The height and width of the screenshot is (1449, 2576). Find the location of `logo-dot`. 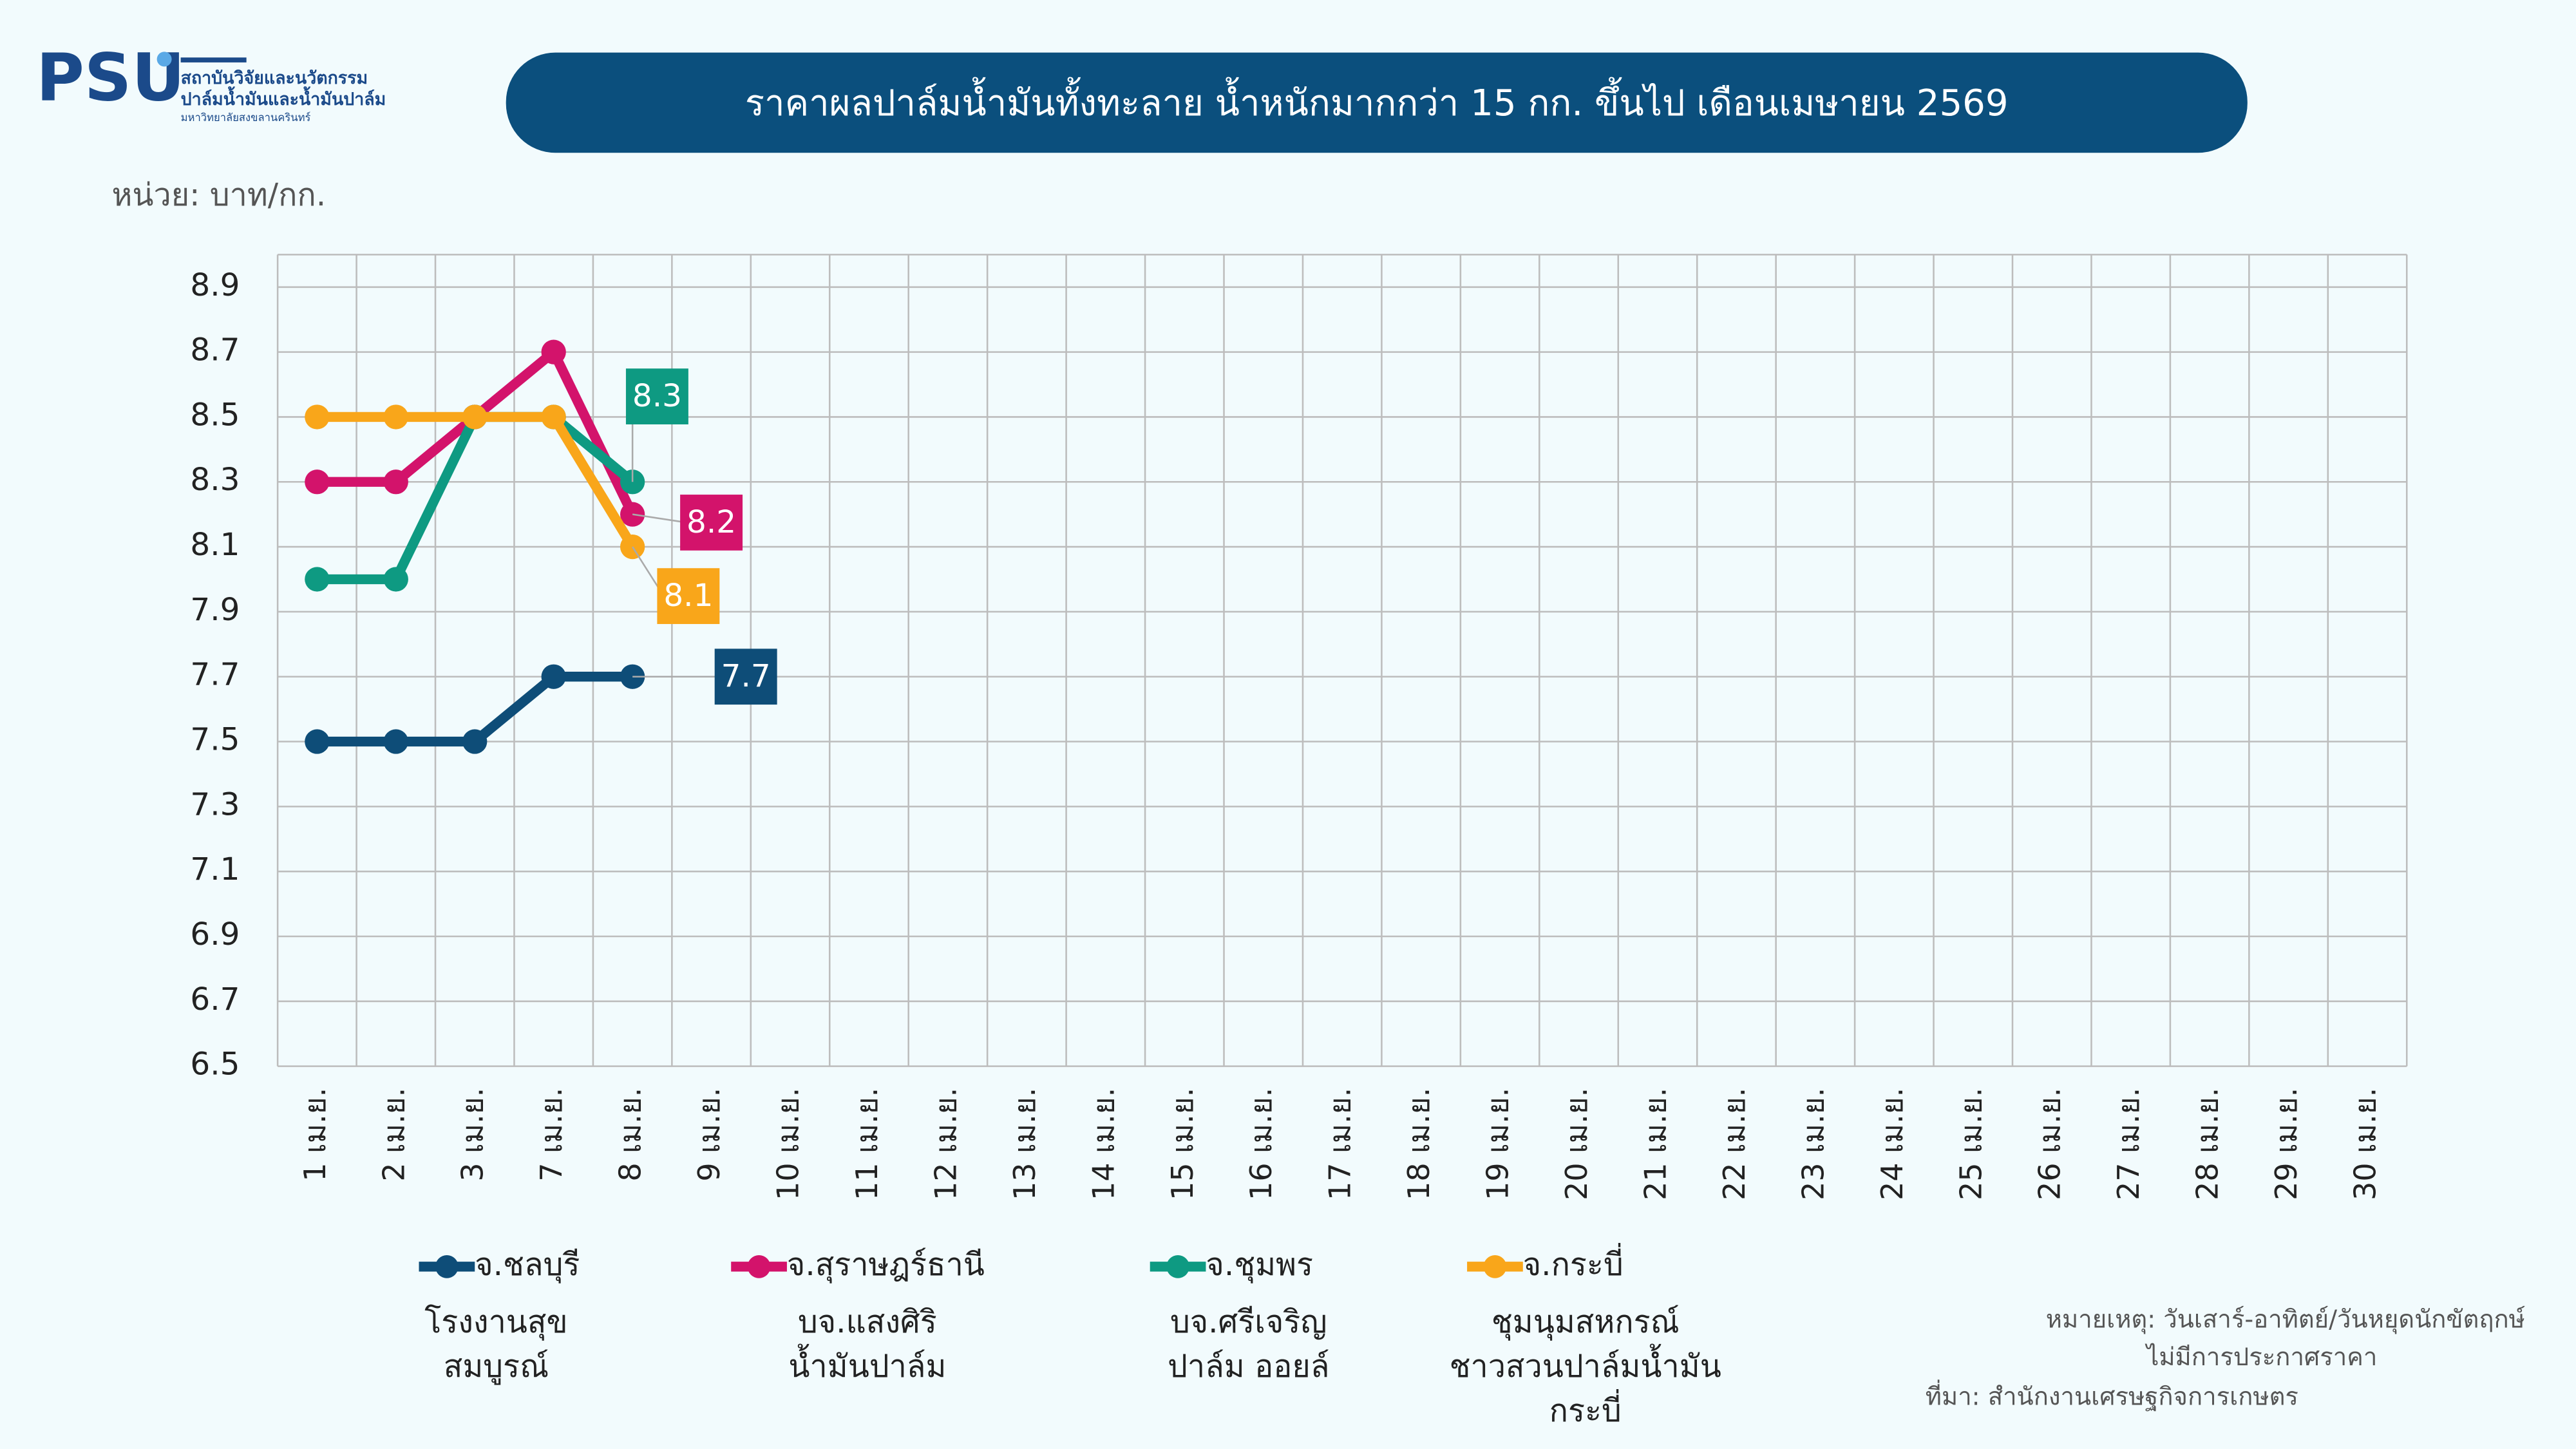

logo-dot is located at coordinates (164, 60).